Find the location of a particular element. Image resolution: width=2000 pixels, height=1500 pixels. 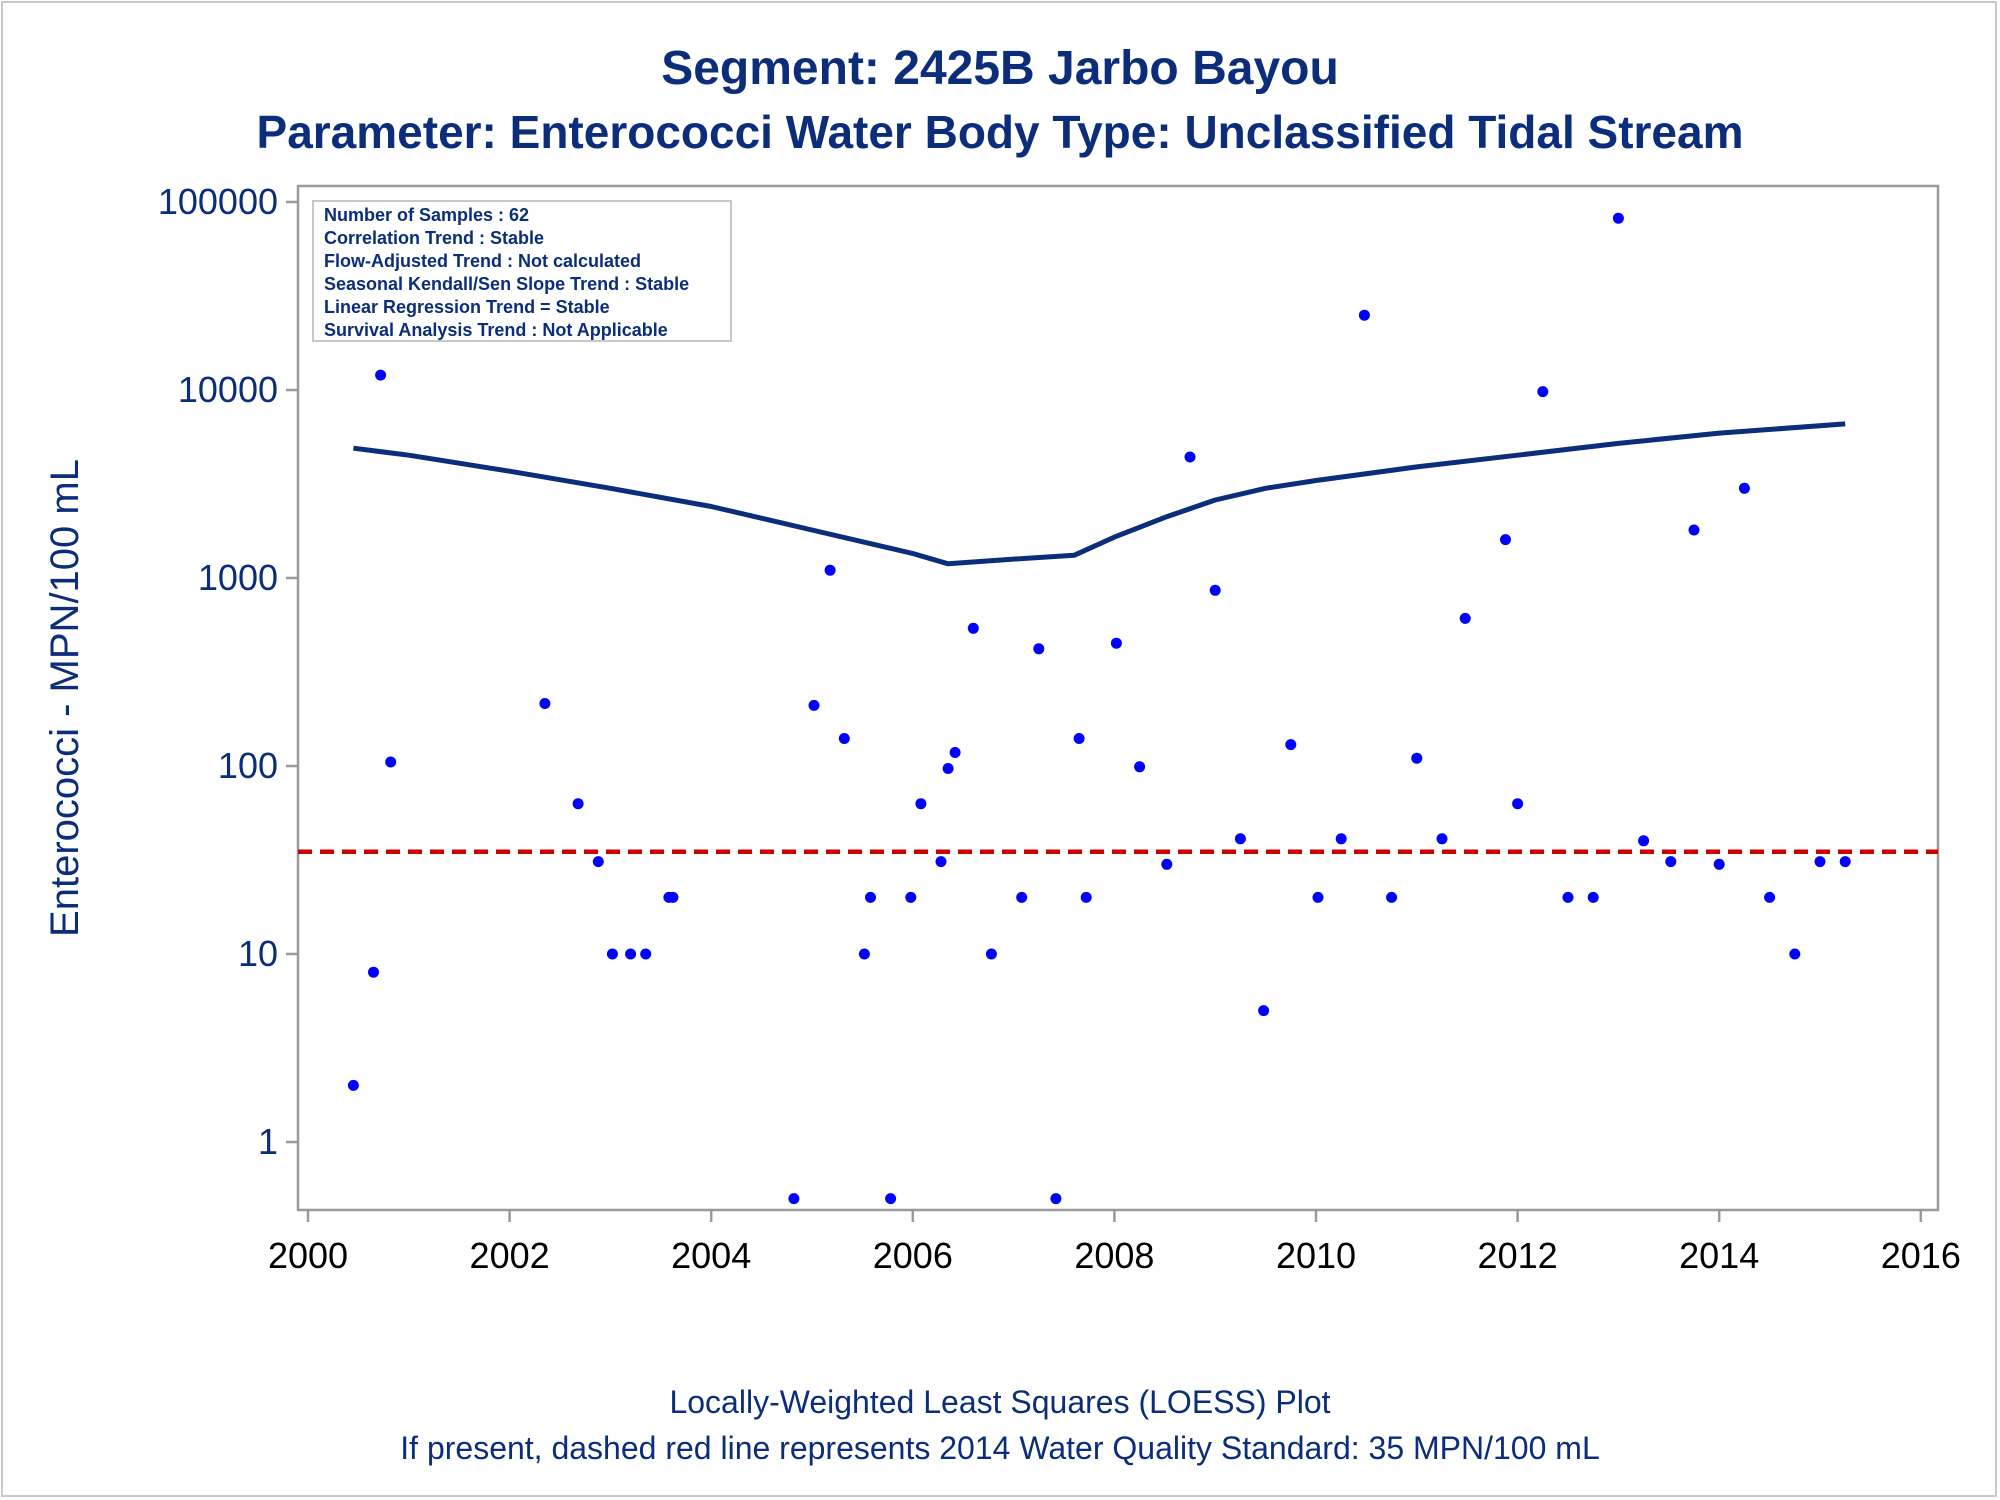

y-tick-label: 10 is located at coordinates (258, 953).